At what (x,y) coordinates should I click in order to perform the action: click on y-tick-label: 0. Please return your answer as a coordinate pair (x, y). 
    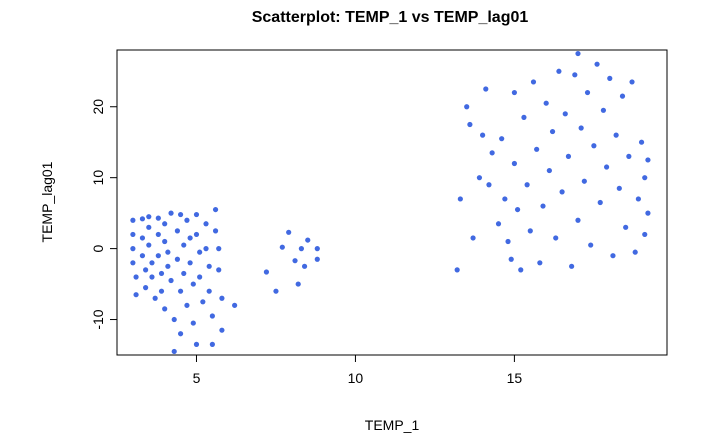
    Looking at the image, I should click on (98, 249).